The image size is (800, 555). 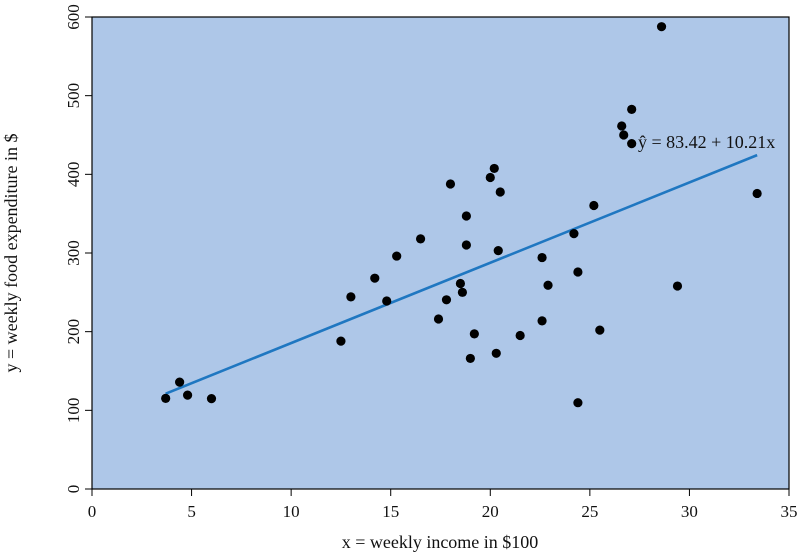 I want to click on x-tick-label: 0, so click(x=92, y=511).